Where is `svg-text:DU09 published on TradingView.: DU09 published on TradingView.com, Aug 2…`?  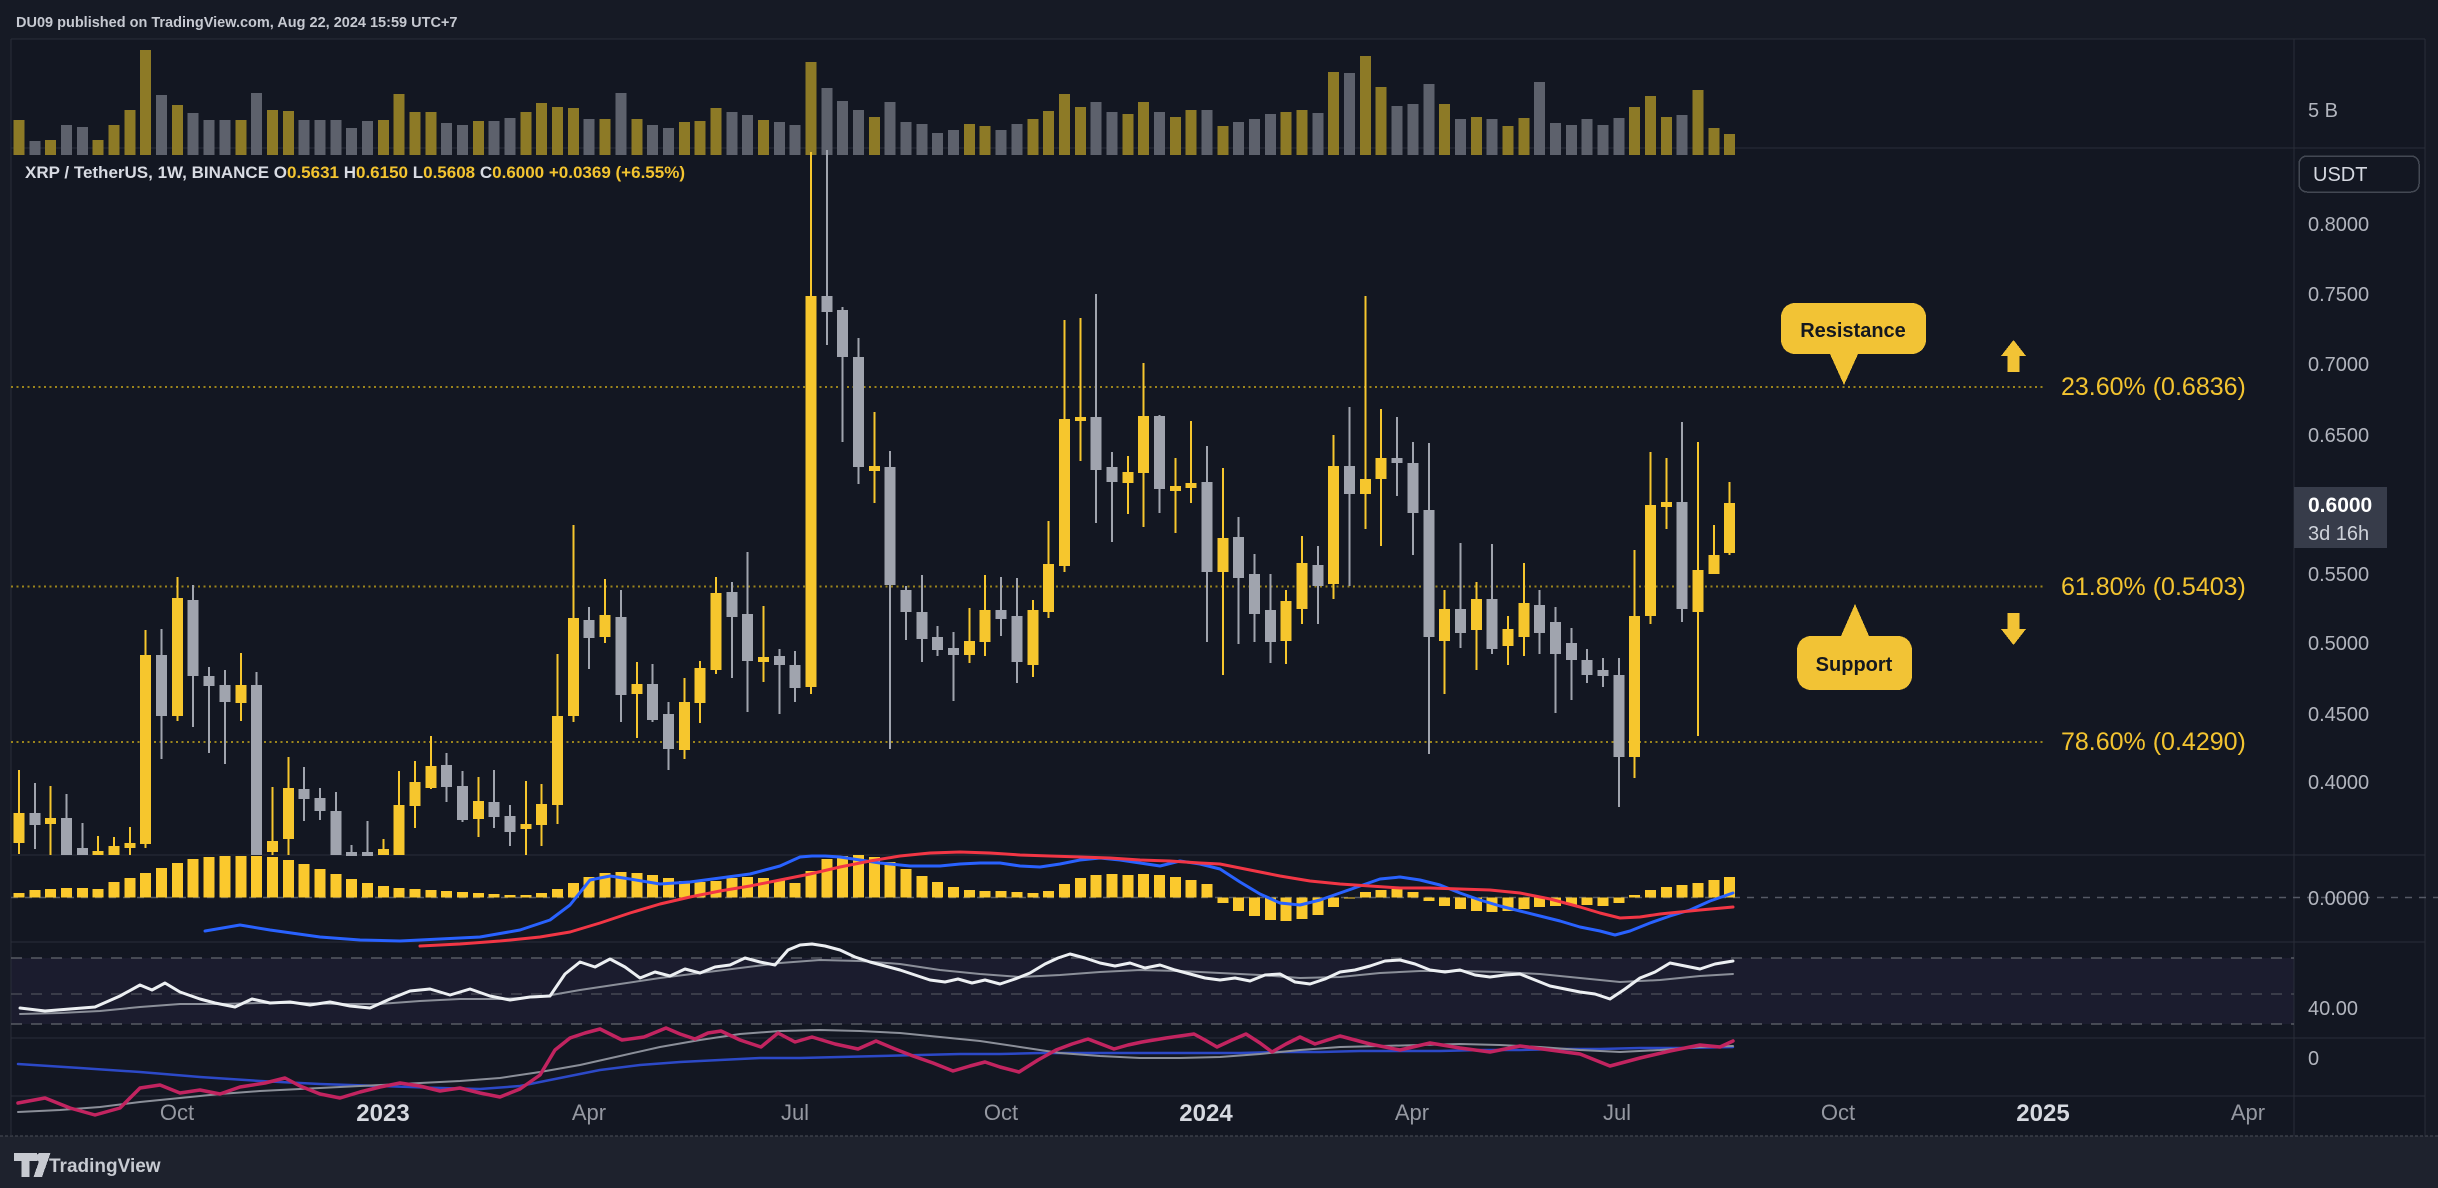 svg-text:DU09 published on TradingView.: DU09 published on TradingView.com, Aug 2… is located at coordinates (236, 23).